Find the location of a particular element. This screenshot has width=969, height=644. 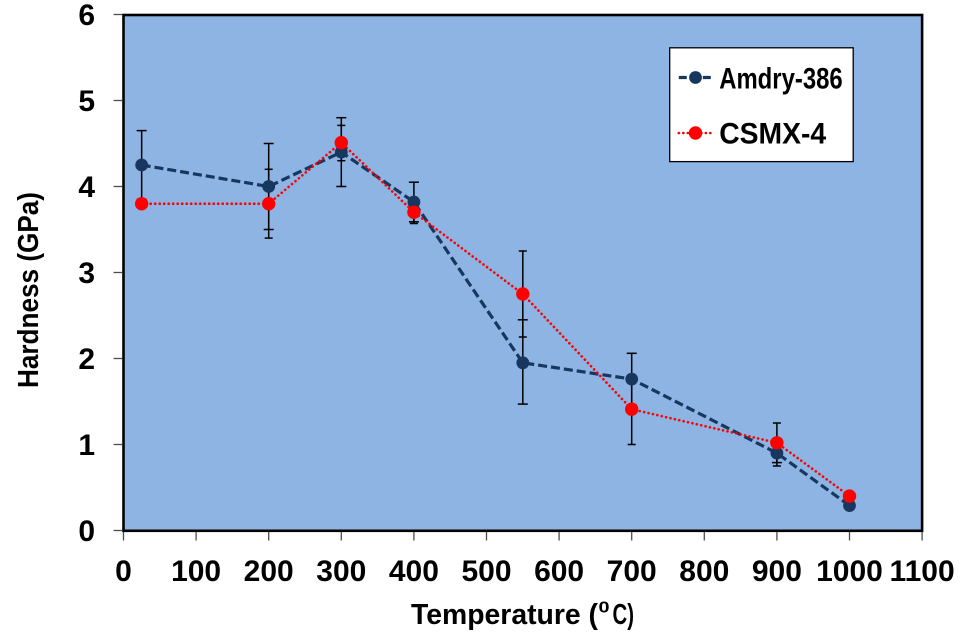

svg-text: 4 is located at coordinates (86, 187).